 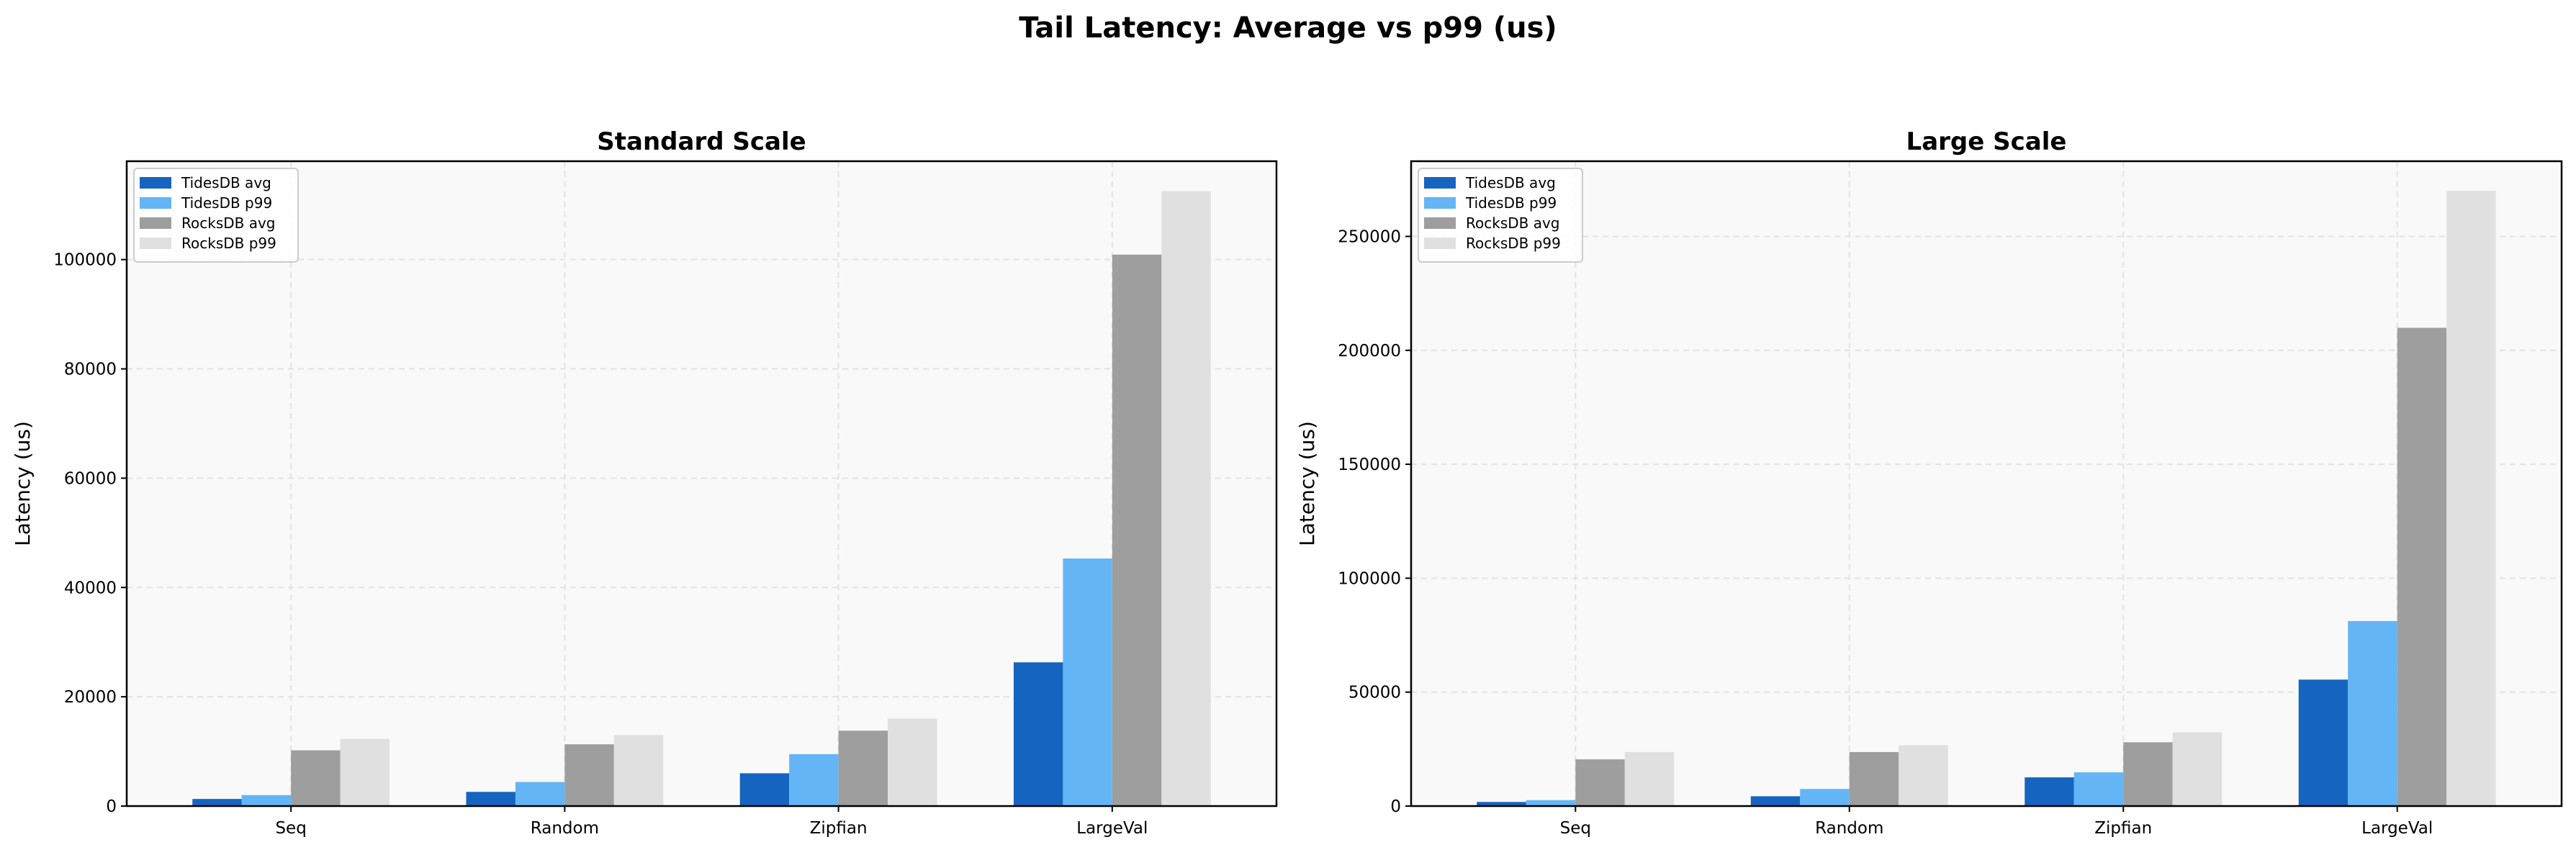 I want to click on y-tick-label: 150000, so click(x=1369, y=465).